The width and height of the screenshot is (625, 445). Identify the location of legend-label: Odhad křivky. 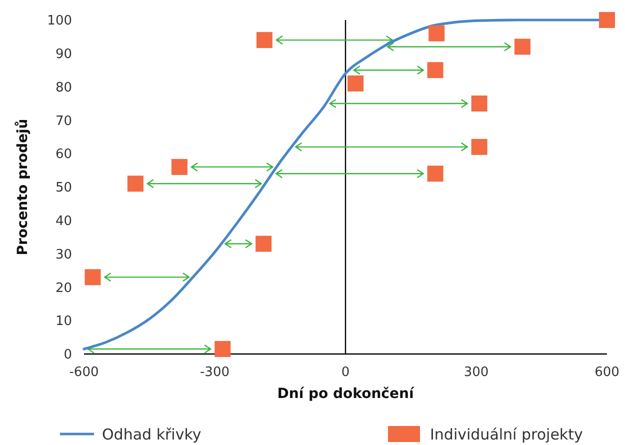
(152, 434).